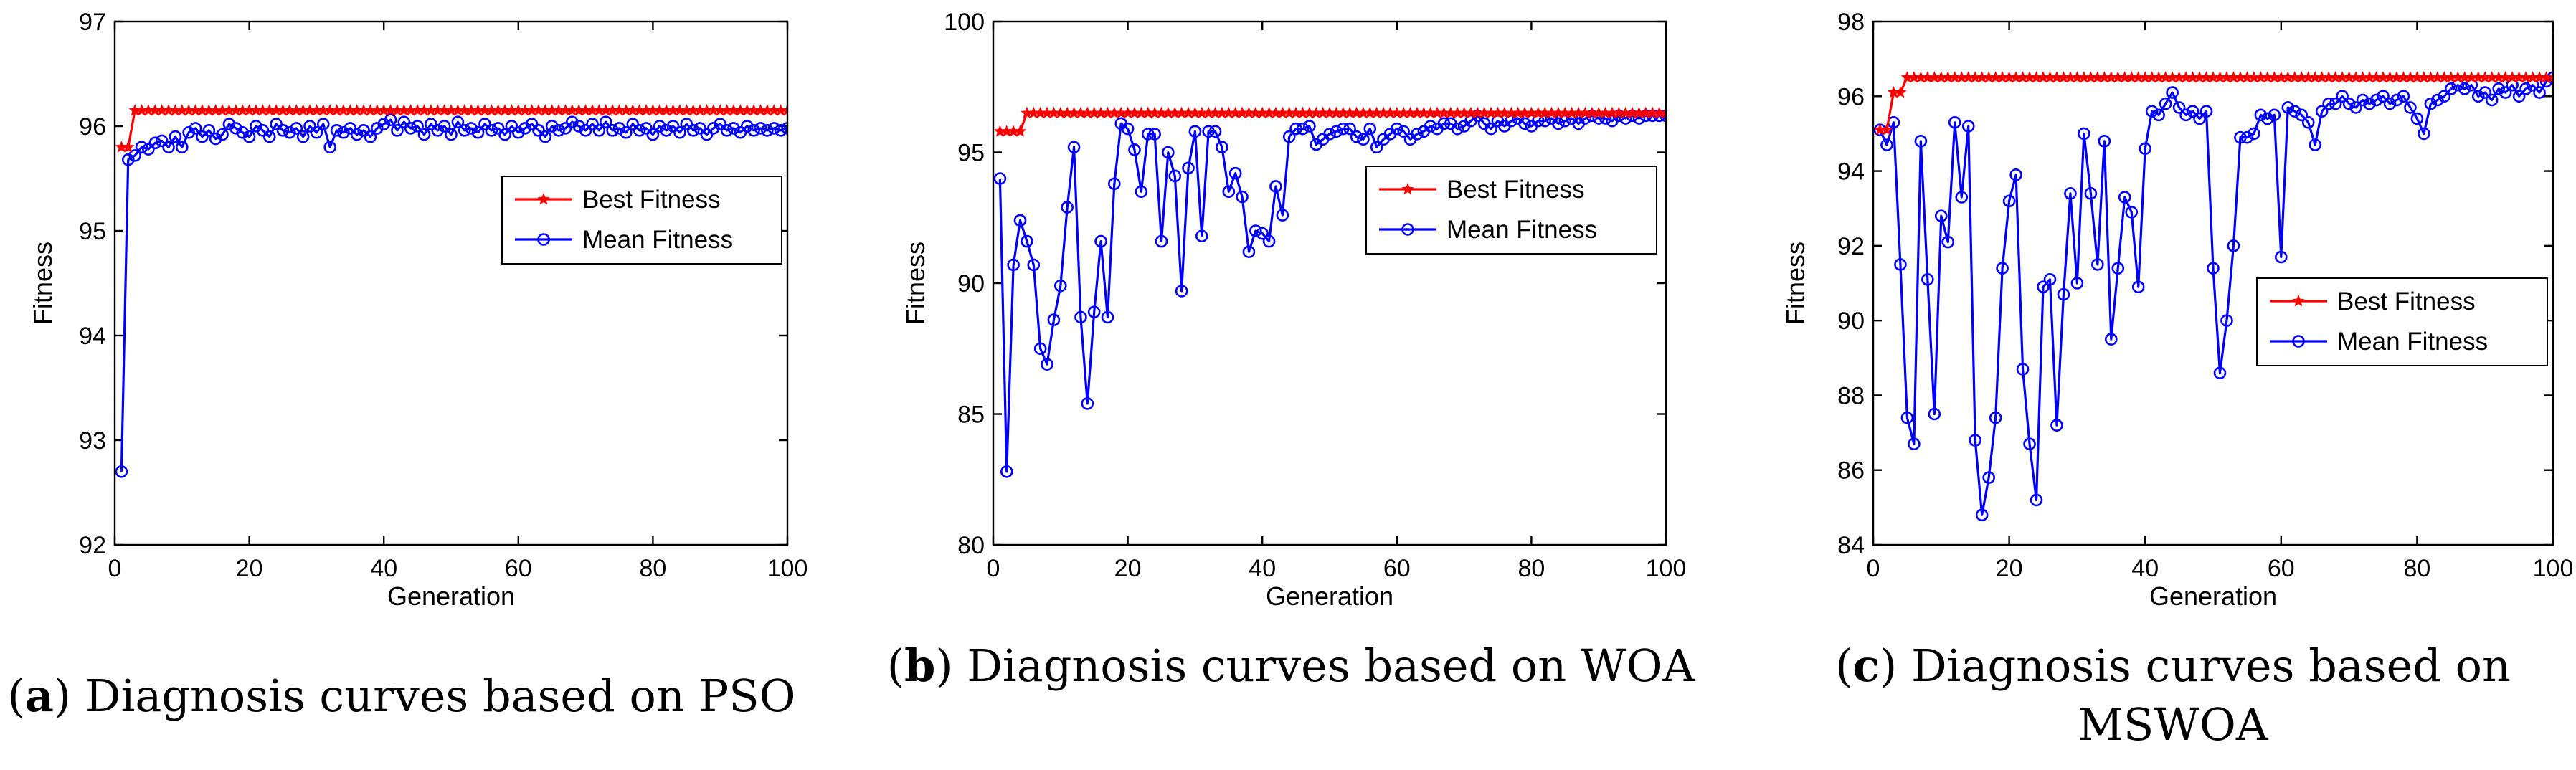 The width and height of the screenshot is (2576, 770). What do you see at coordinates (1851, 321) in the screenshot?
I see `panel-c-ytick-label-3: 90` at bounding box center [1851, 321].